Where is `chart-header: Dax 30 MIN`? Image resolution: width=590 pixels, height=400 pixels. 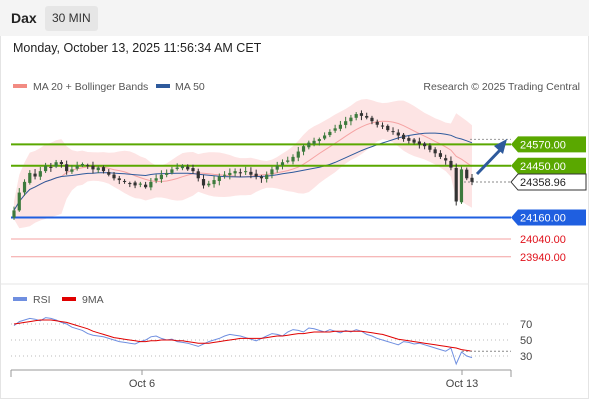
chart-header: Dax 30 MIN is located at coordinates (294, 18).